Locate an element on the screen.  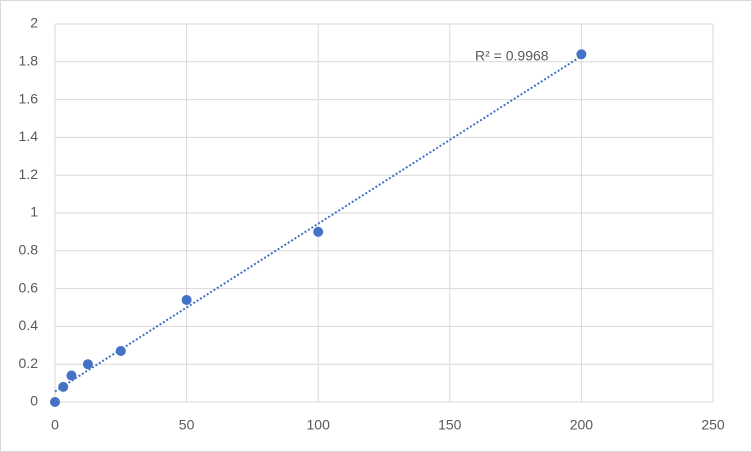
y-tick-label: 0.8 is located at coordinates (29, 250).